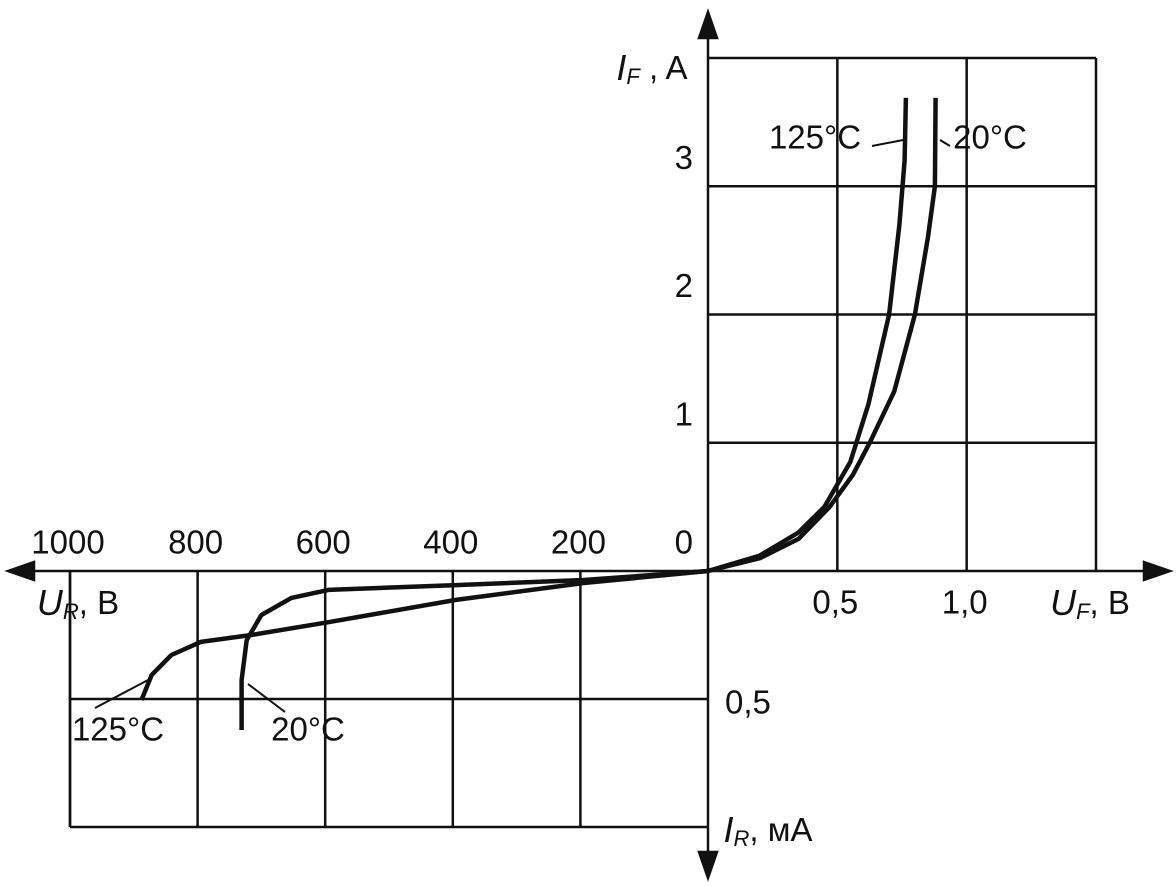 The height and width of the screenshot is (886, 1176). What do you see at coordinates (780, 829) in the screenshot?
I see `label-unit: , мА` at bounding box center [780, 829].